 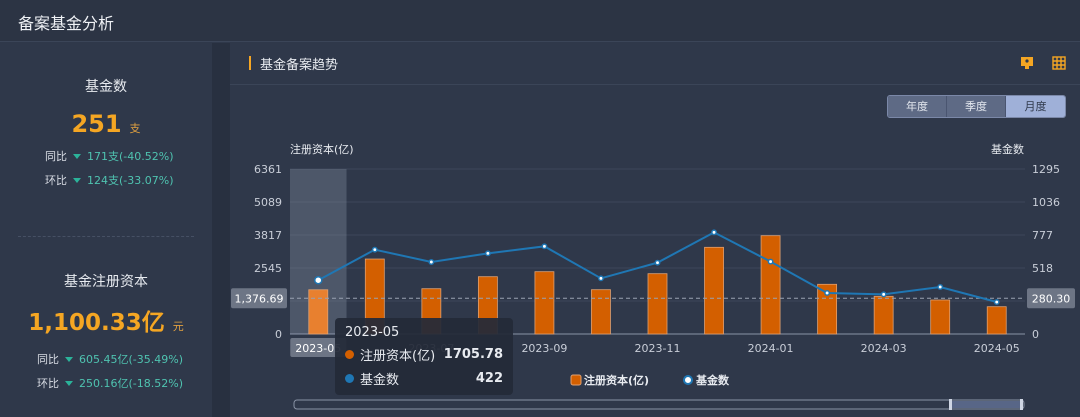 I want to click on period-quarter-button: 季度, so click(x=976, y=106).